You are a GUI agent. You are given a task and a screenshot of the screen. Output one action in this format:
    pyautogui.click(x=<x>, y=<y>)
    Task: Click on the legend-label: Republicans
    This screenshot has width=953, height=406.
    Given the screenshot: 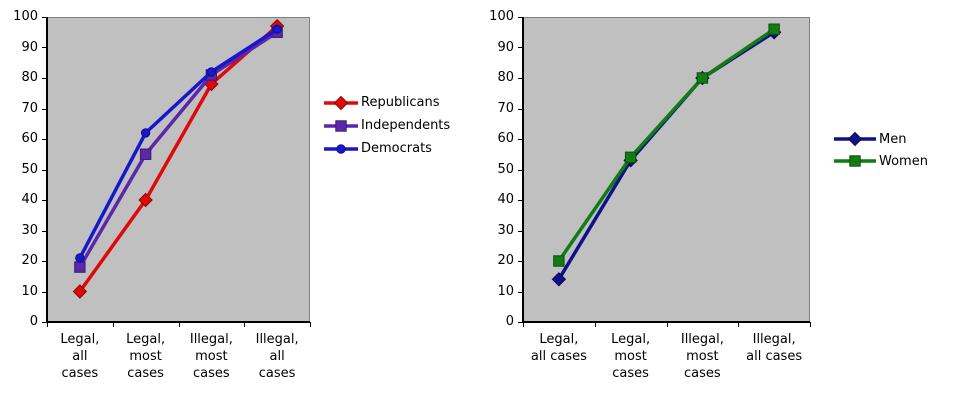 What is the action you would take?
    pyautogui.click(x=400, y=102)
    